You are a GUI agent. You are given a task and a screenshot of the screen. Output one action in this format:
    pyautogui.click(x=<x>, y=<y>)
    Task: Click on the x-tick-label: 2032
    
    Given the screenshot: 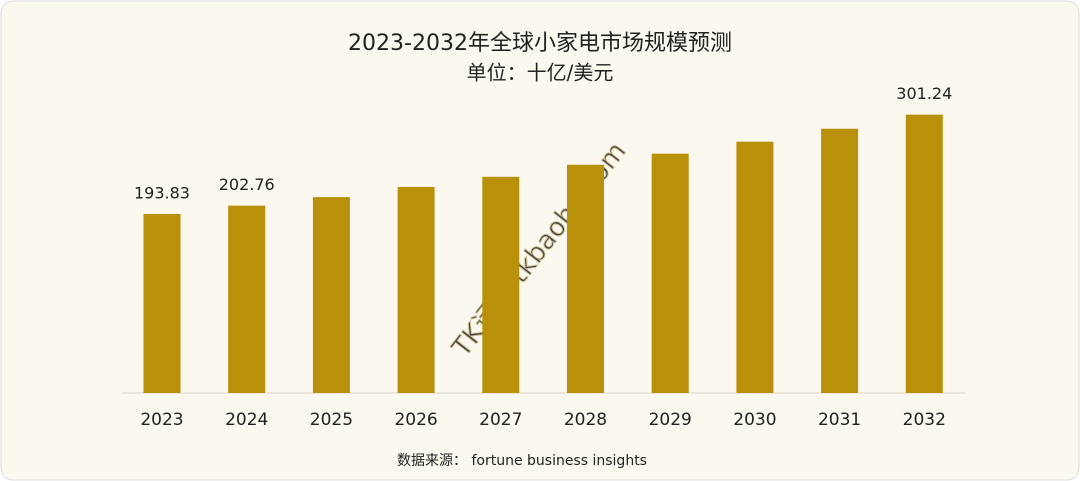 What is the action you would take?
    pyautogui.click(x=924, y=420)
    